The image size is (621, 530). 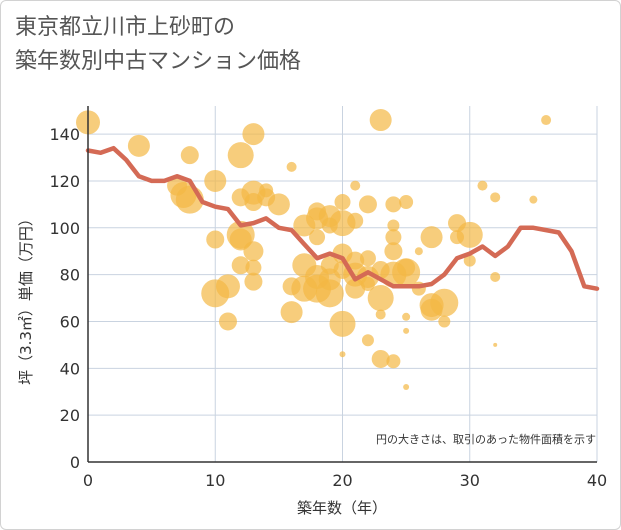 What do you see at coordinates (342, 508) in the screenshot?
I see `x-axis-label: 築年数（年）` at bounding box center [342, 508].